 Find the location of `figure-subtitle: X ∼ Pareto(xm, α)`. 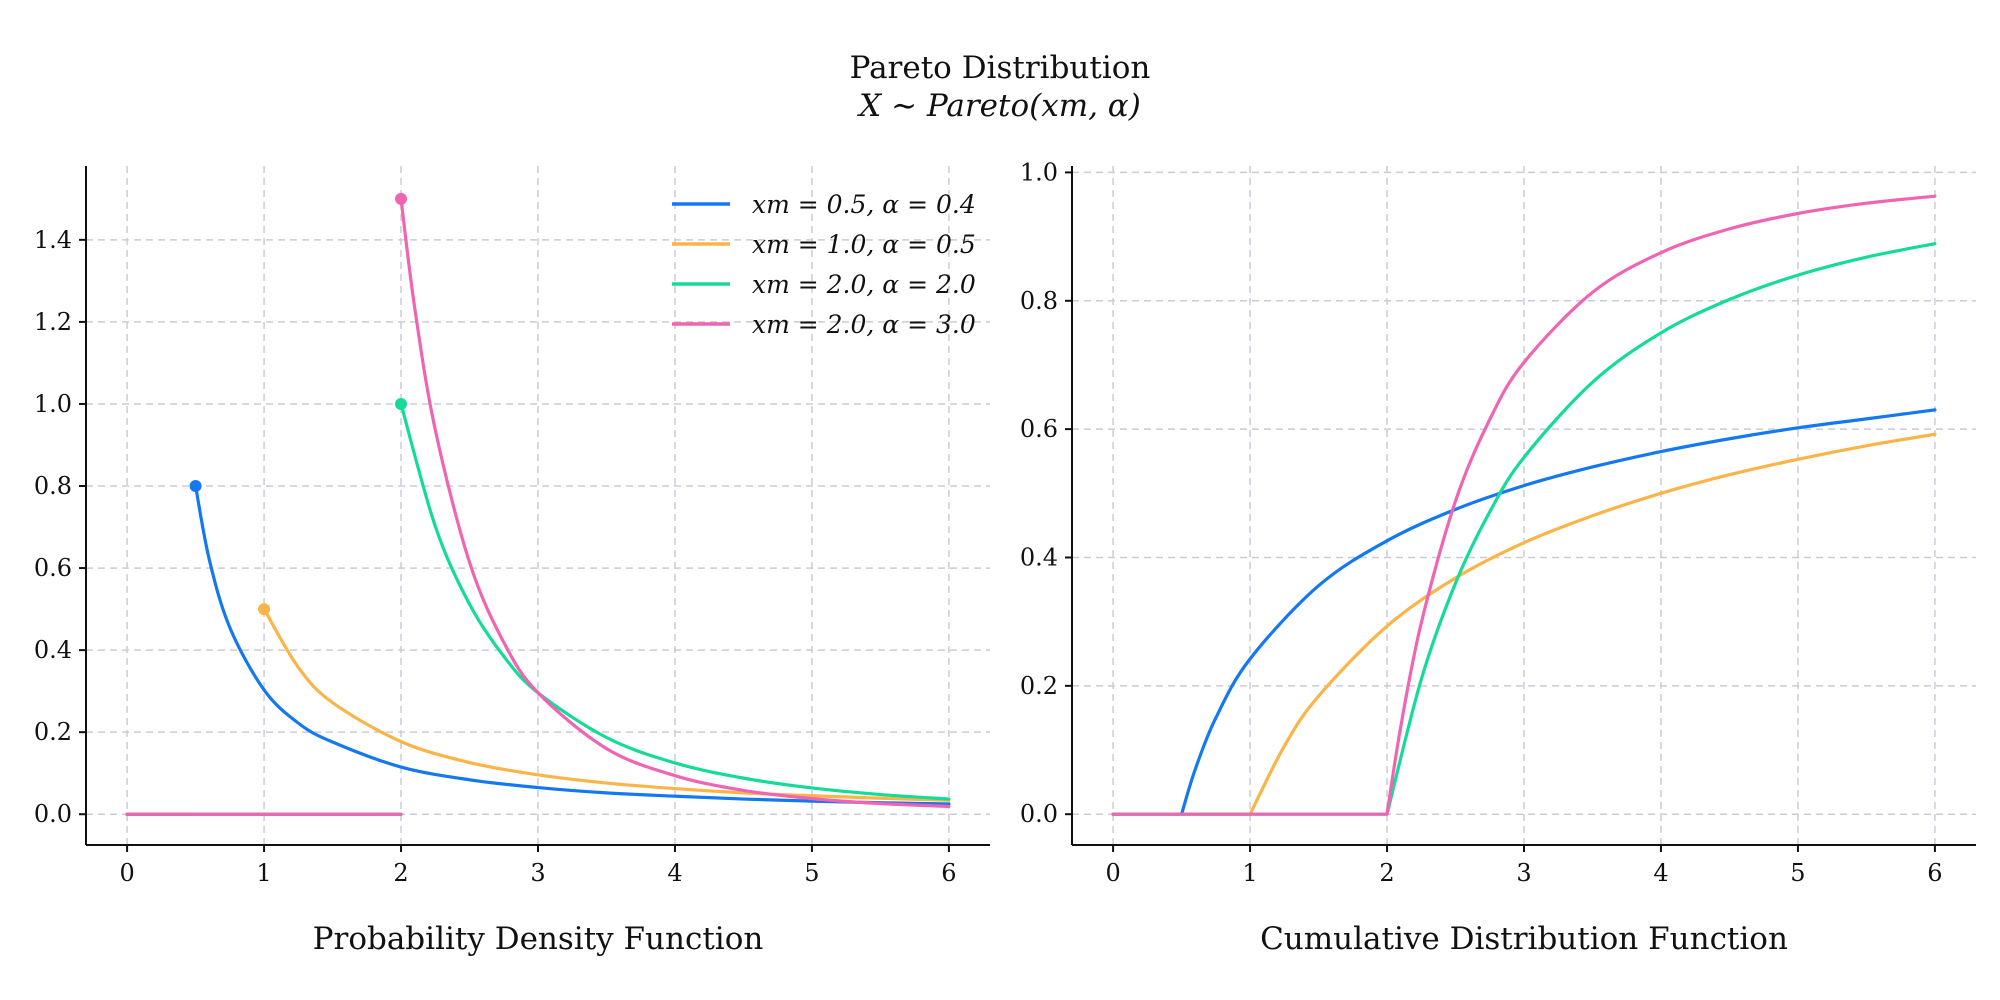

figure-subtitle: X ∼ Pareto(xm, α) is located at coordinates (999, 106).